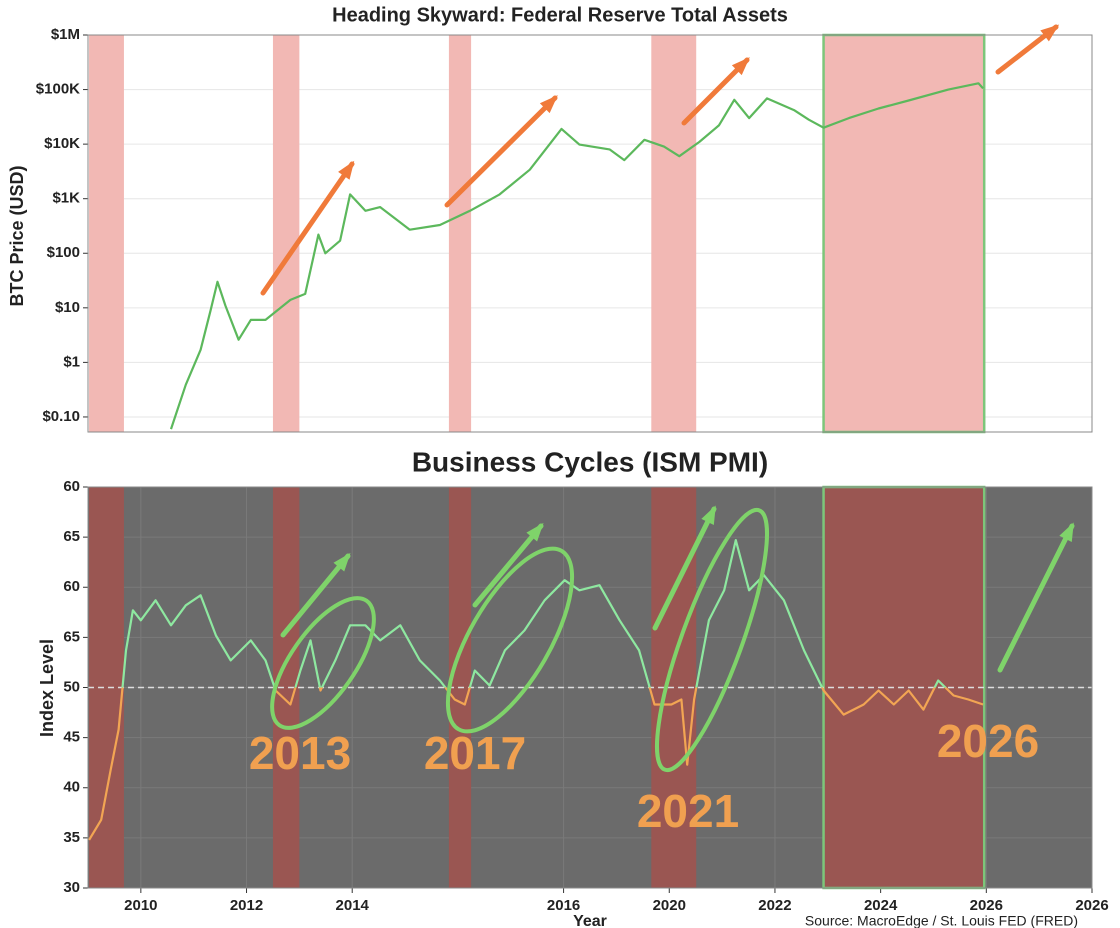 The height and width of the screenshot is (928, 1120). Describe the element at coordinates (71, 837) in the screenshot. I see `y-tick-label: 35` at that location.